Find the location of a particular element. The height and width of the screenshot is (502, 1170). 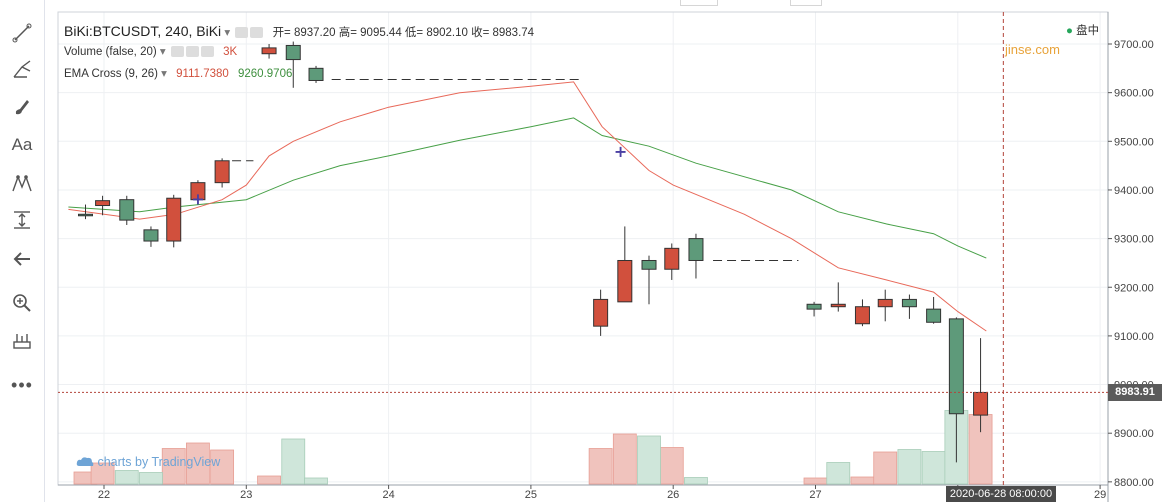

y-tick-label: 9600.00 is located at coordinates (1134, 94).